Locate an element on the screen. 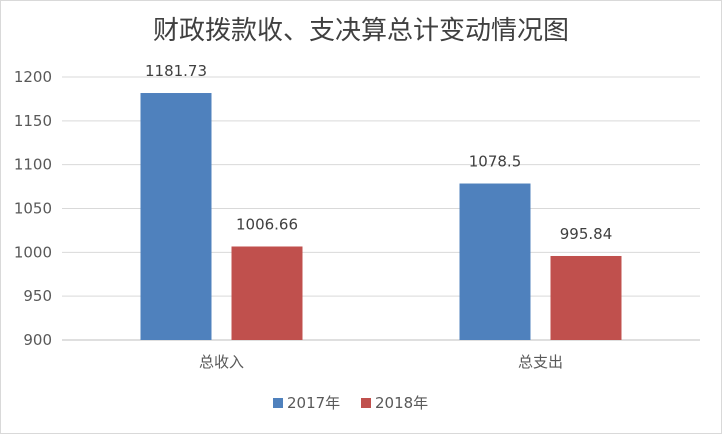 This screenshot has height=434, width=722. legend-label: 2017年 is located at coordinates (313, 403).